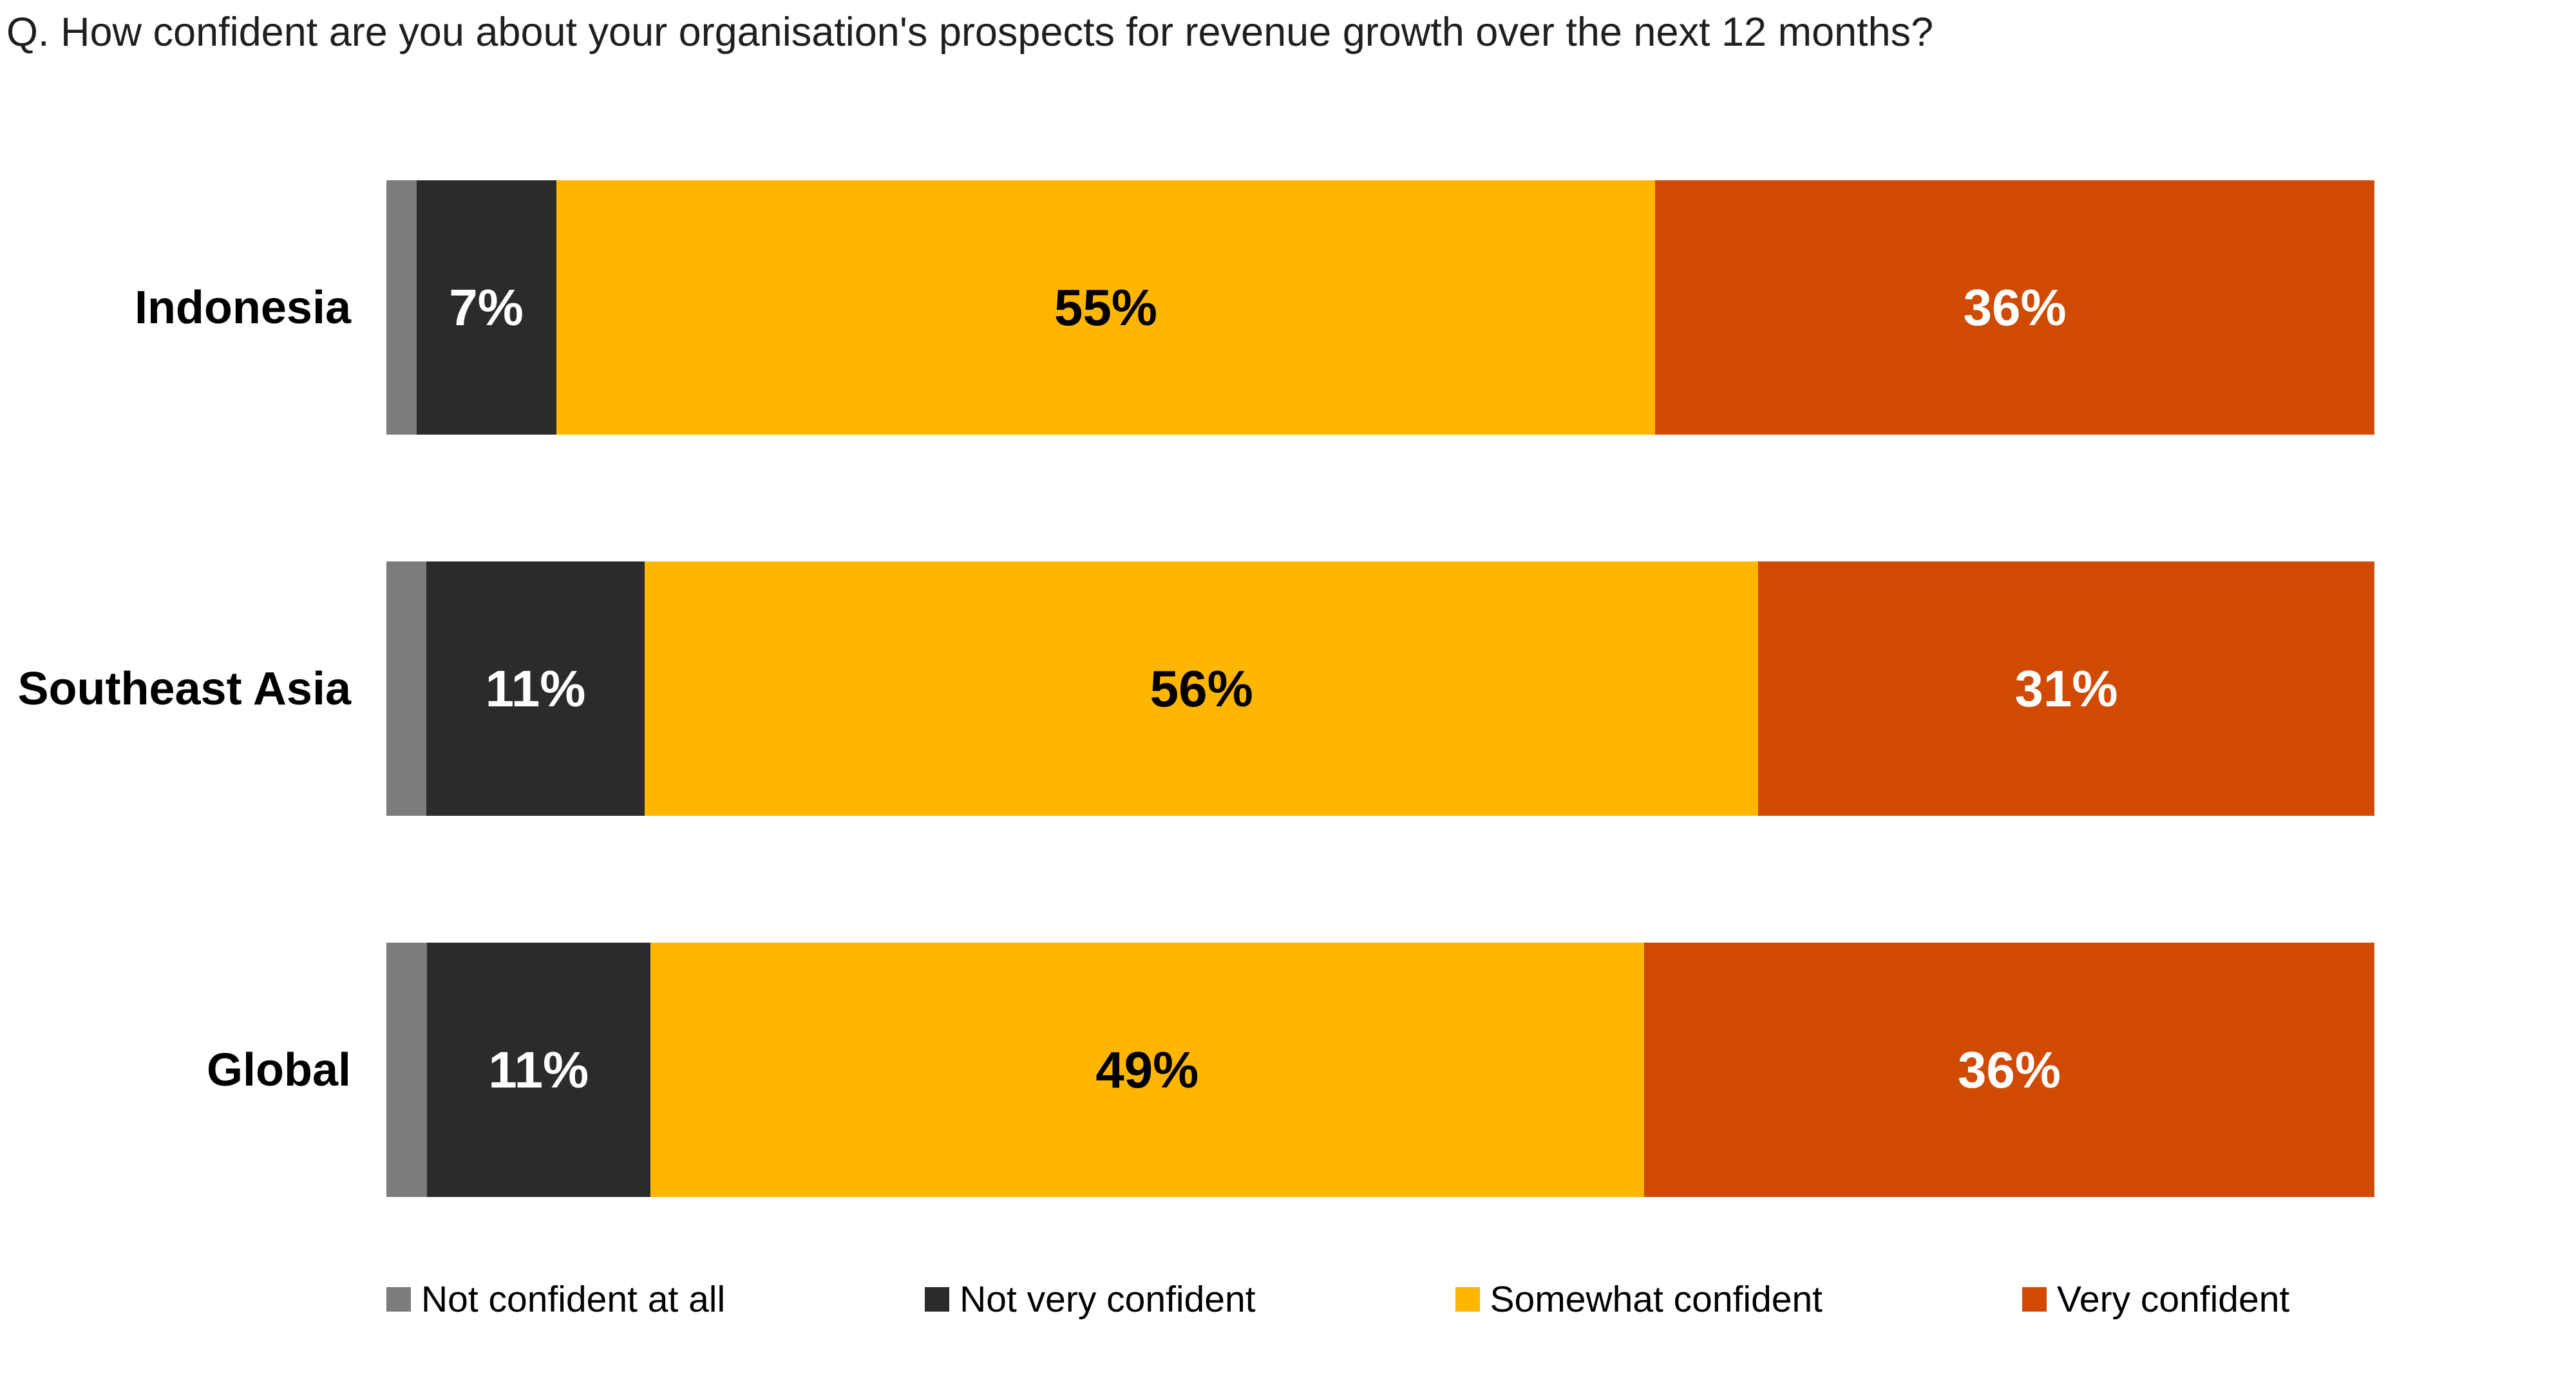 This screenshot has width=2576, height=1385. I want to click on legend-item-not-very-confident: Not very confident, so click(1091, 1300).